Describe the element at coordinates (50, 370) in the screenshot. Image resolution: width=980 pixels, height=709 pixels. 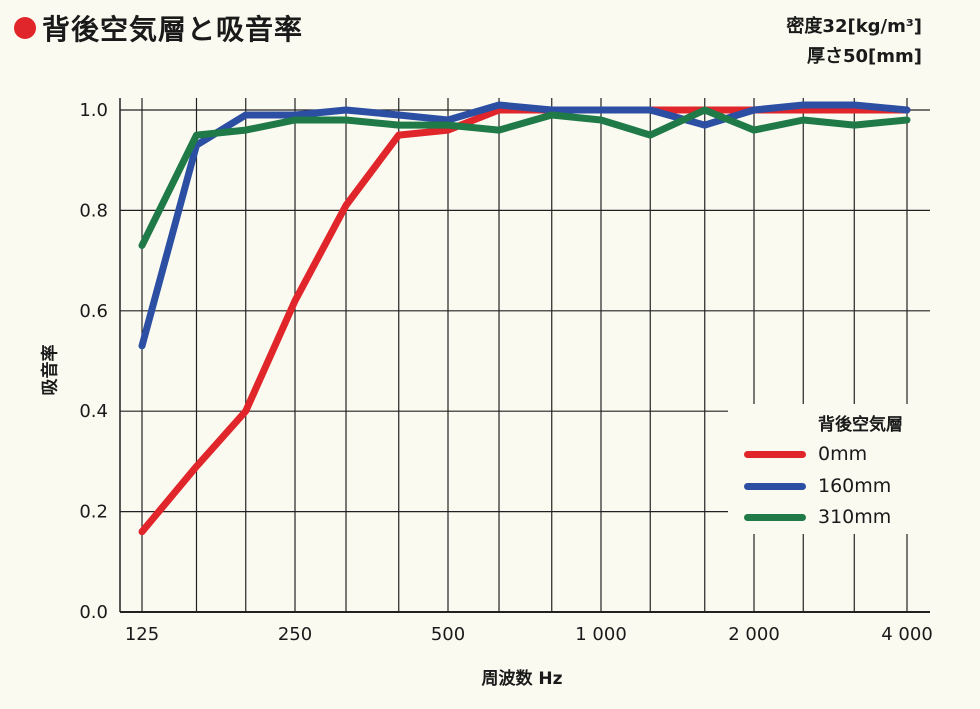
I see `y-axis-label: 吸音率` at that location.